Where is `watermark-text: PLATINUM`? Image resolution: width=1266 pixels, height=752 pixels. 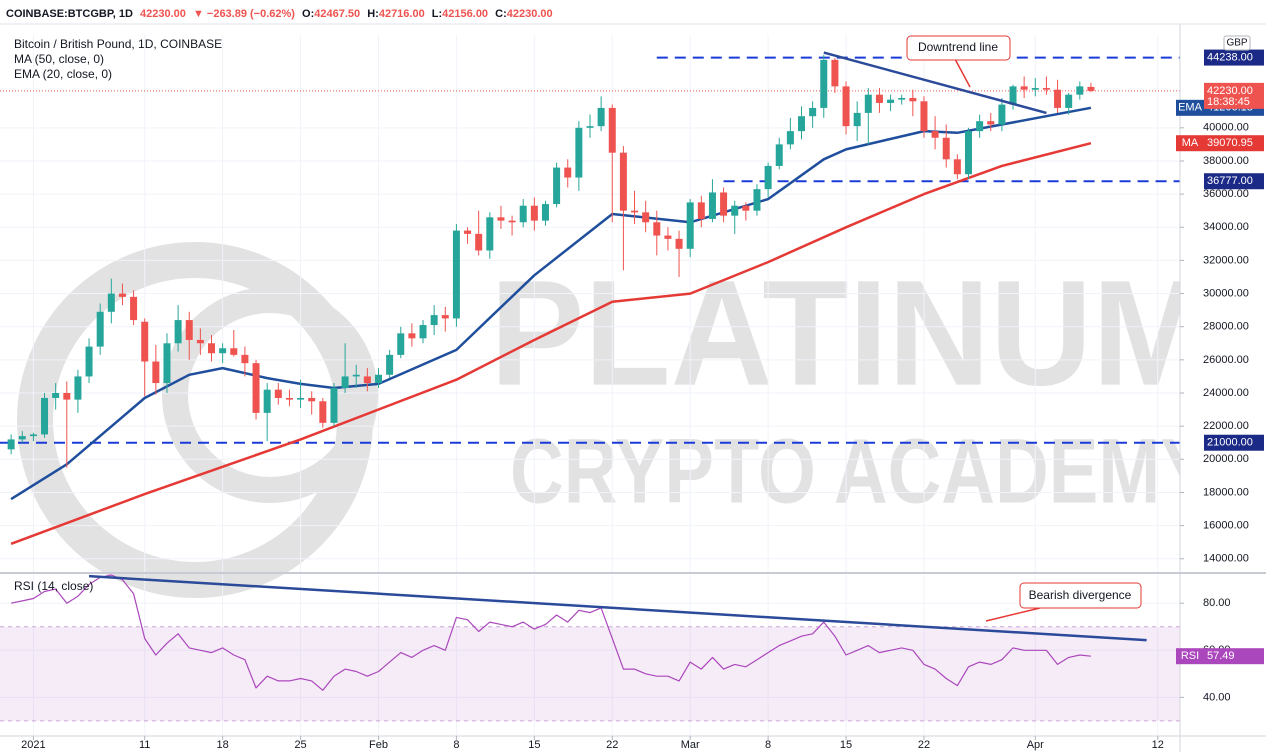 watermark-text: PLATINUM is located at coordinates (850, 333).